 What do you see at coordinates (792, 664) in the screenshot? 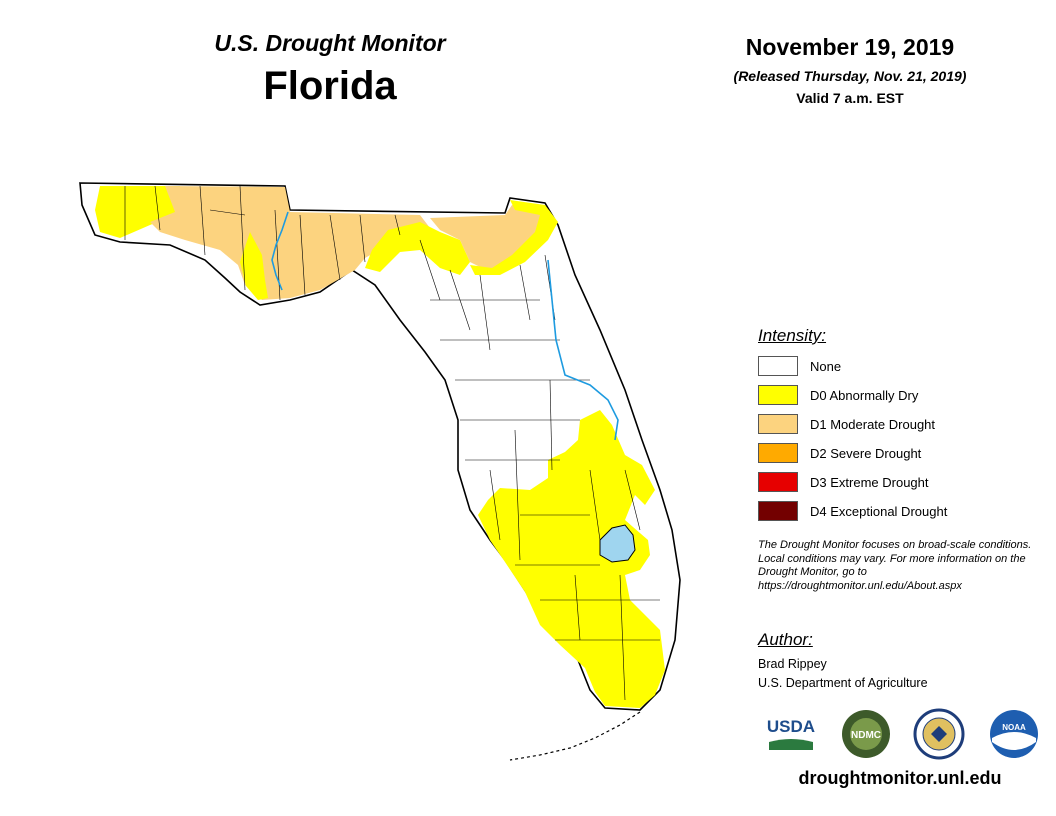
I see `author-name: Brad Rippey` at bounding box center [792, 664].